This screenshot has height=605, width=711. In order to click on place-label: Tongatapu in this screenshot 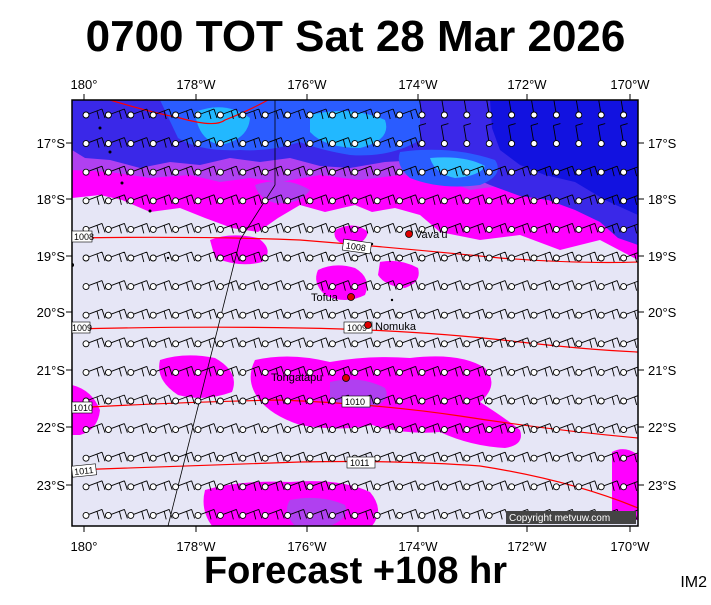, I will do `click(296, 378)`.